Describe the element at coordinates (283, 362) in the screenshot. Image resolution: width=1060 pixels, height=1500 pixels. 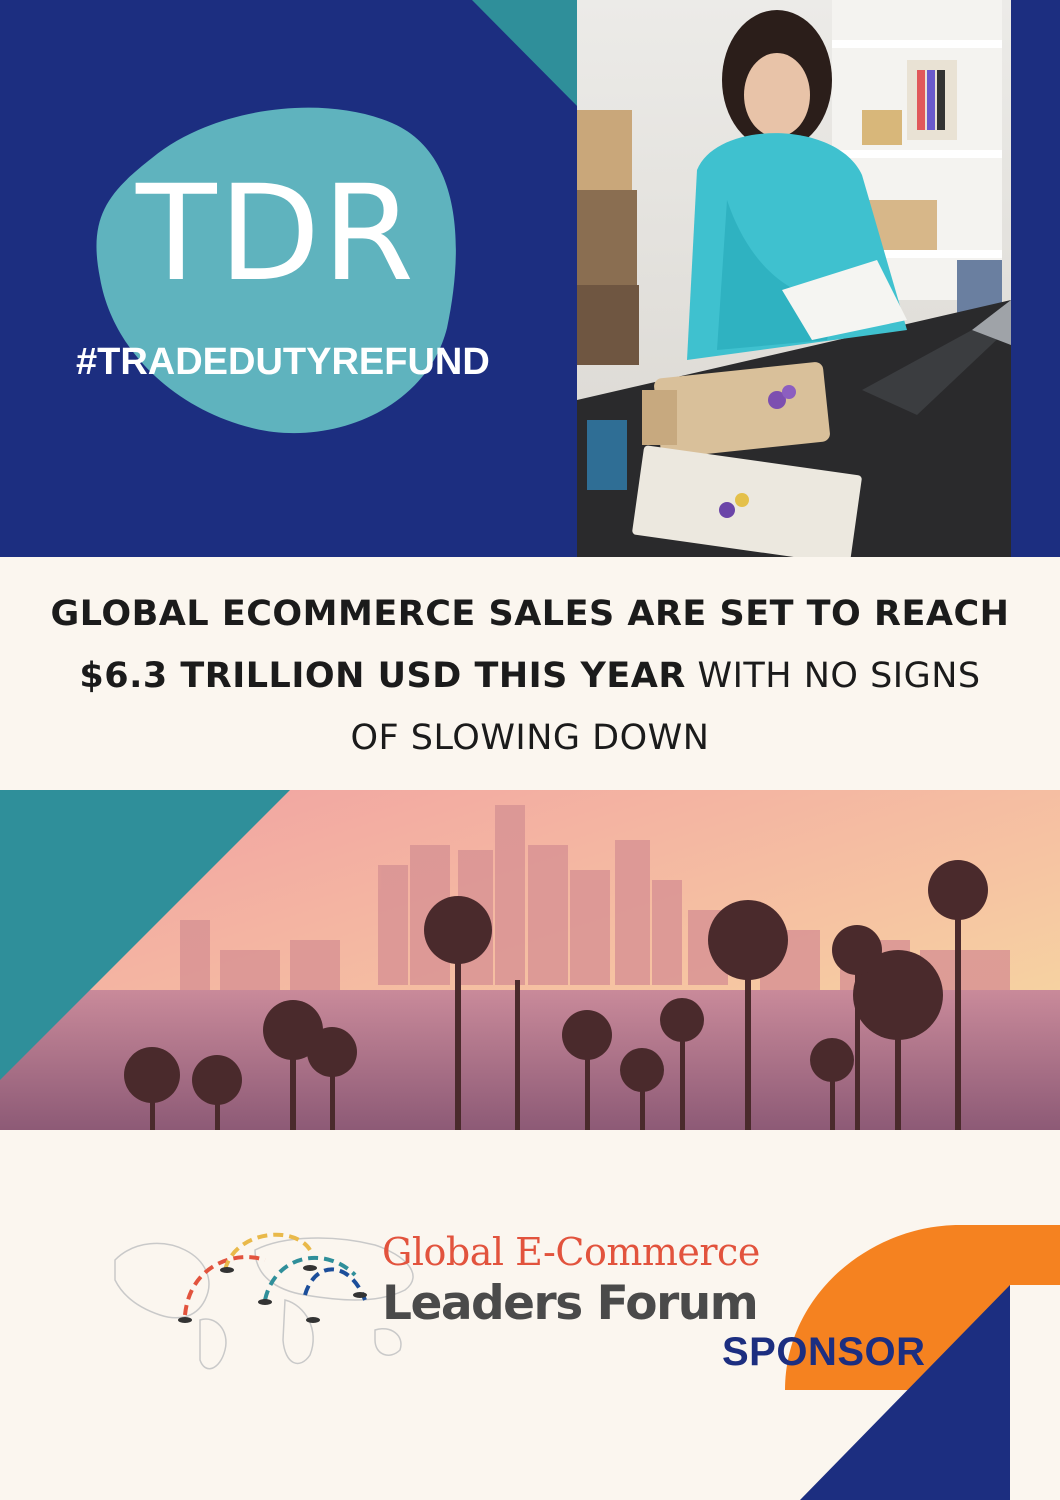
I see `hashtag-text: #TRADEDUTYREFUND` at that location.